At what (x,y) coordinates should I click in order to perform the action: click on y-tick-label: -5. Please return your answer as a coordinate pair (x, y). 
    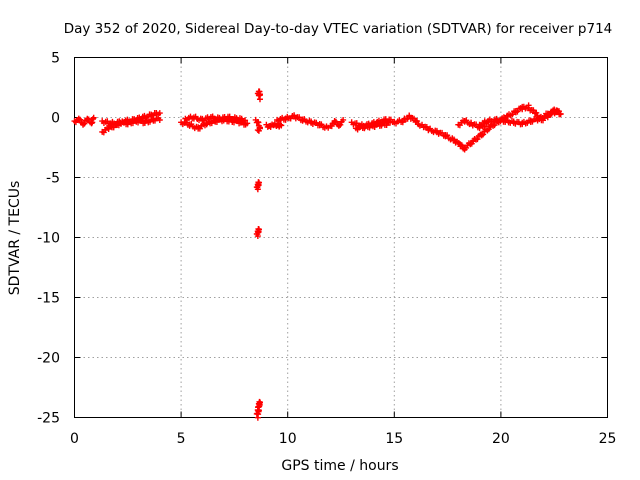
    Looking at the image, I should click on (53, 179).